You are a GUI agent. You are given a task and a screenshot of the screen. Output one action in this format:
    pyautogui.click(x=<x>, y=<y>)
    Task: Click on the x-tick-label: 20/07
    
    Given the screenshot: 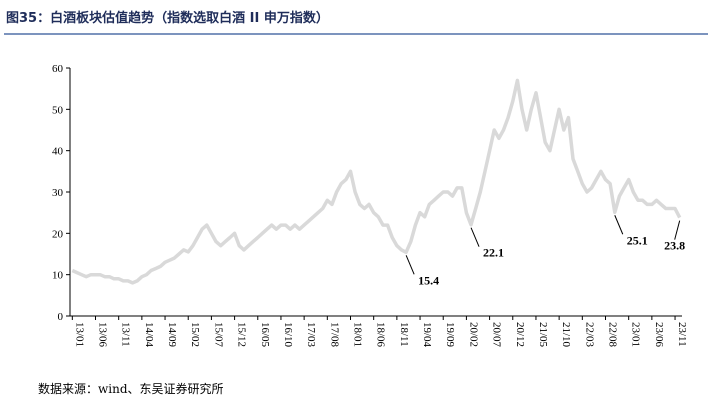 What is the action you would take?
    pyautogui.click(x=497, y=335)
    